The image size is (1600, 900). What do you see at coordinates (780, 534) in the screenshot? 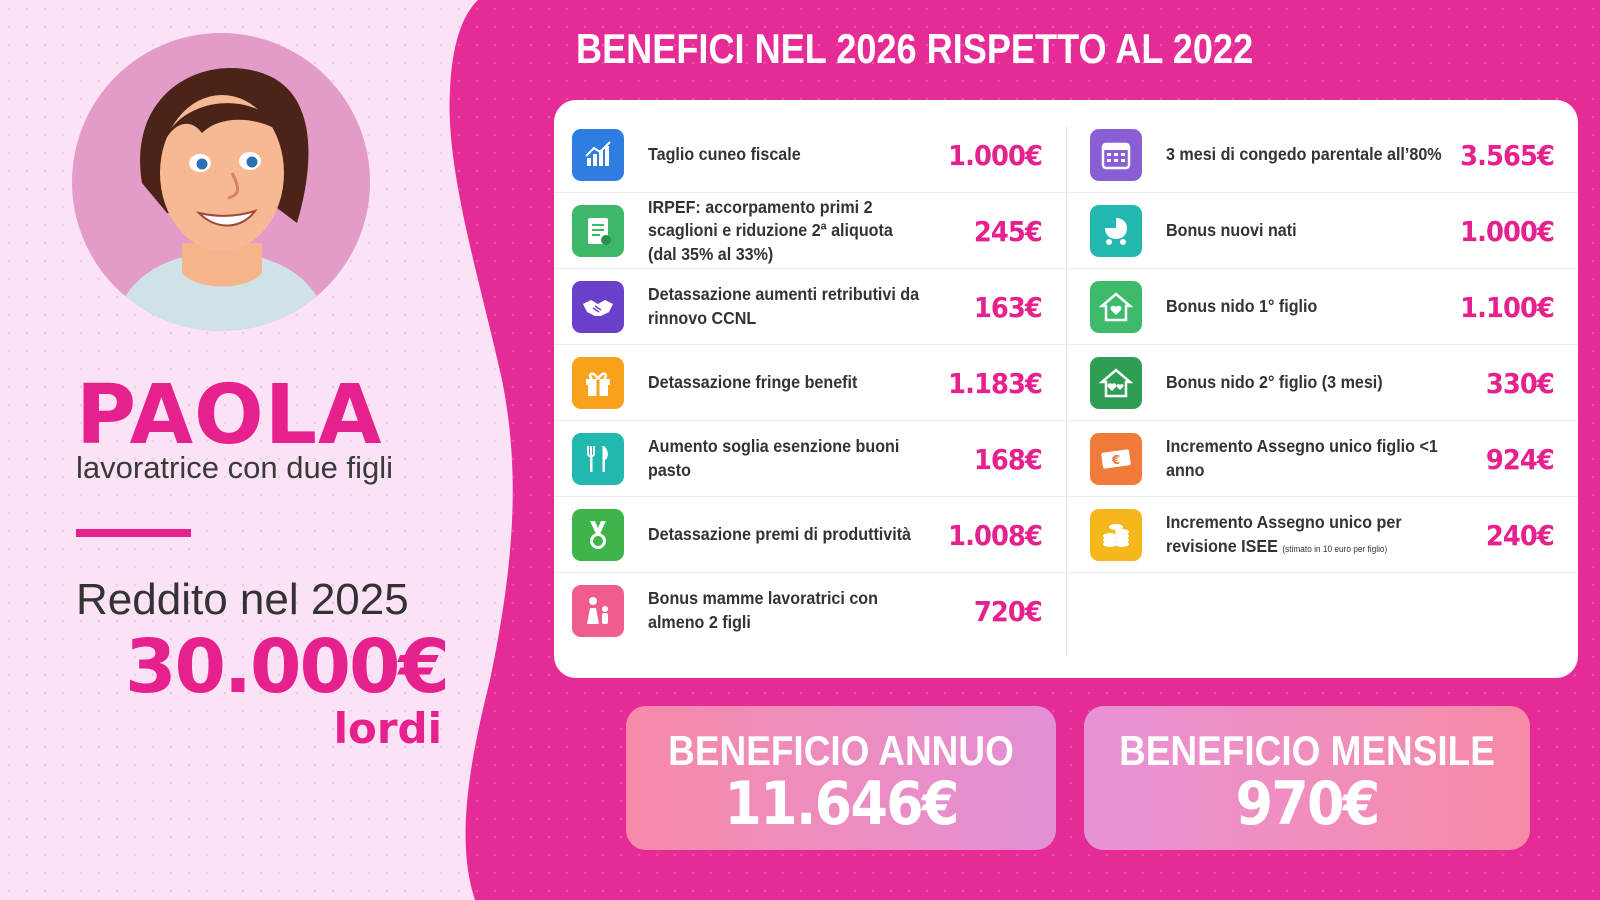
I see `benefit-label: Detassazione premi di produttività` at bounding box center [780, 534].